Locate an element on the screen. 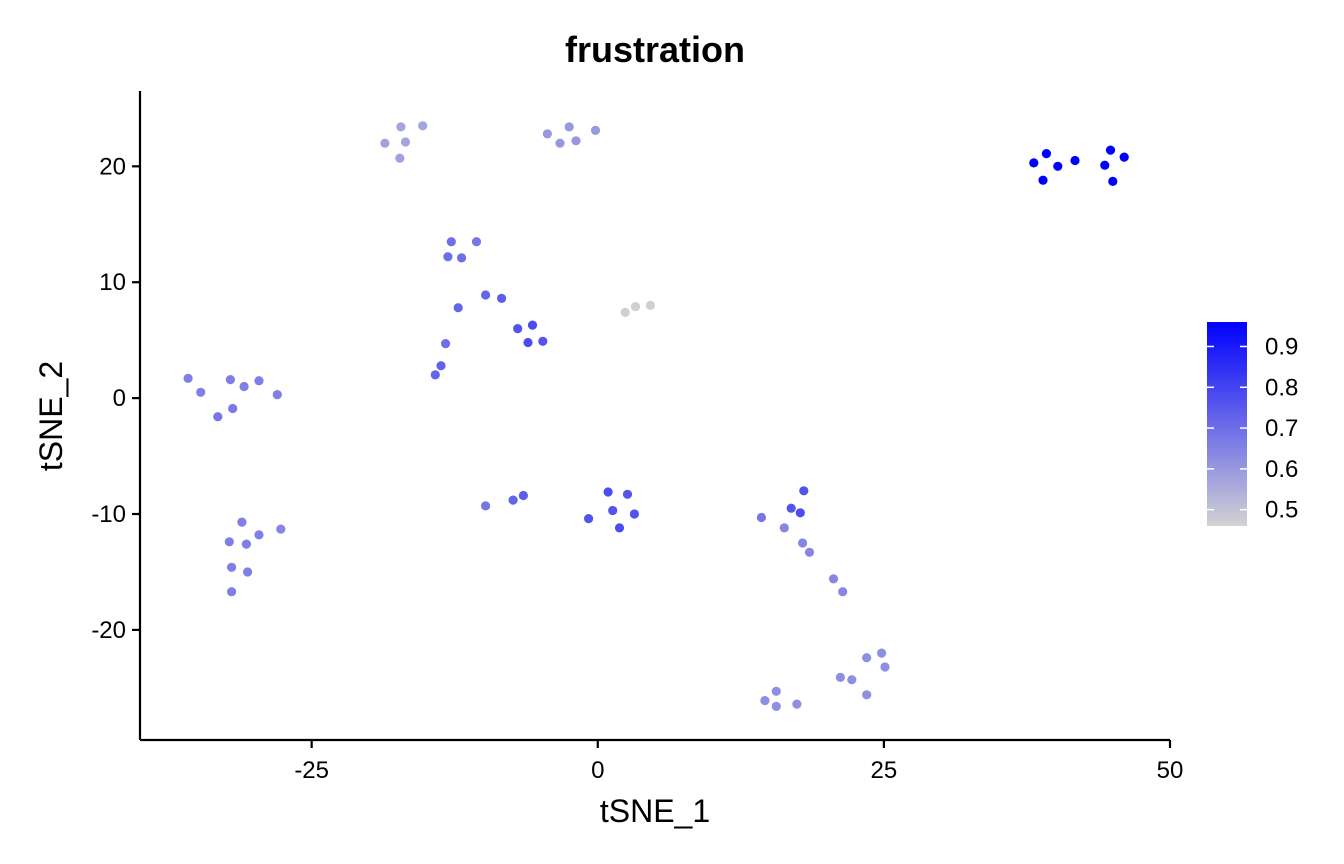  x-tick-label: -25 is located at coordinates (311, 770).